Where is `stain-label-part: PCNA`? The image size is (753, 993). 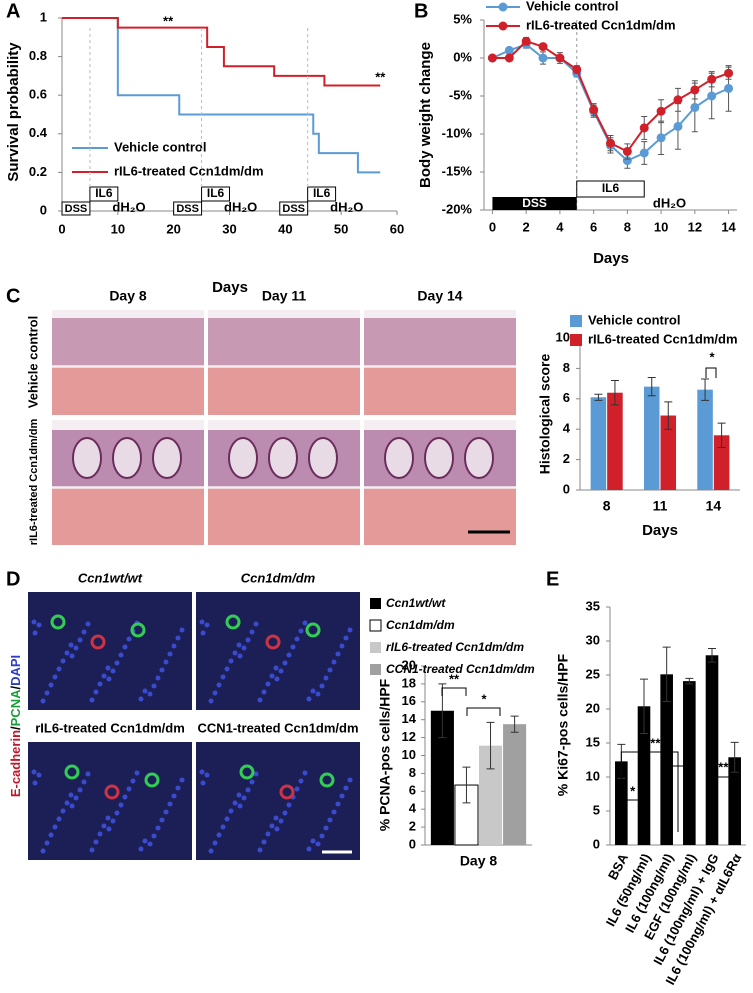
stain-label-part: PCNA is located at coordinates (15, 707).